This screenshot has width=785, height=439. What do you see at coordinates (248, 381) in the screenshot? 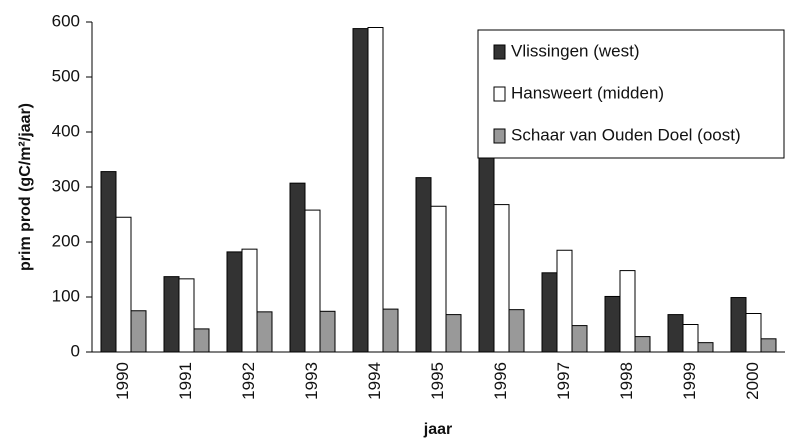
I see `x-tick-label: 1992` at bounding box center [248, 381].